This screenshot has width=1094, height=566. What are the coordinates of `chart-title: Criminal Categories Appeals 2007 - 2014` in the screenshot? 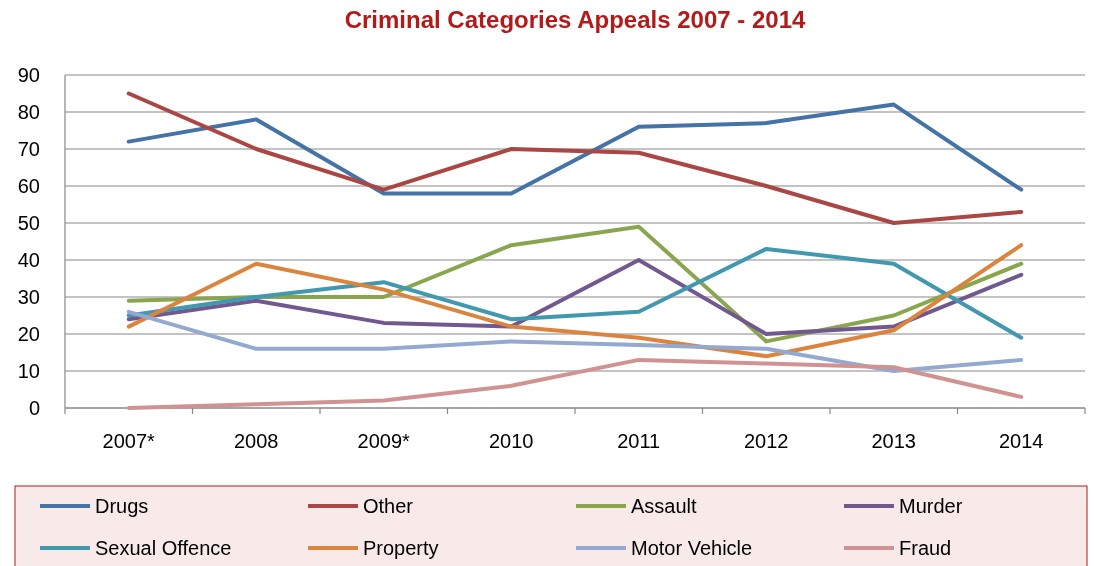 It's located at (575, 19).